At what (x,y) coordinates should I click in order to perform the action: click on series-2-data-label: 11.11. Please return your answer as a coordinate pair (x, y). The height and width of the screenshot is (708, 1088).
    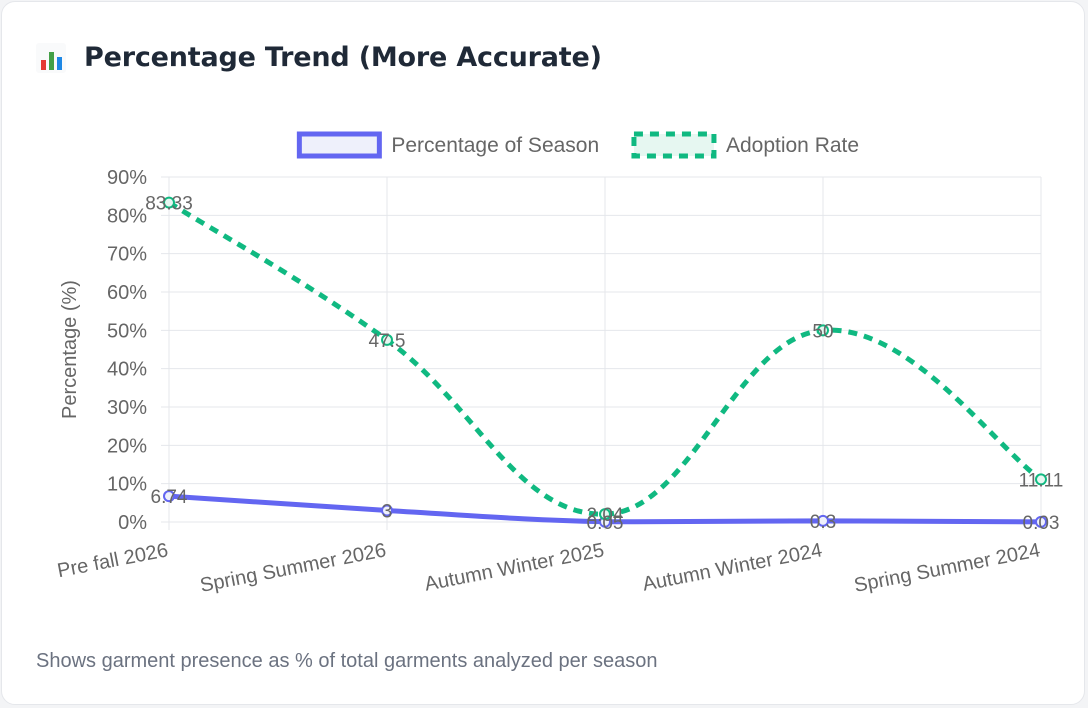
    Looking at the image, I should click on (1041, 480).